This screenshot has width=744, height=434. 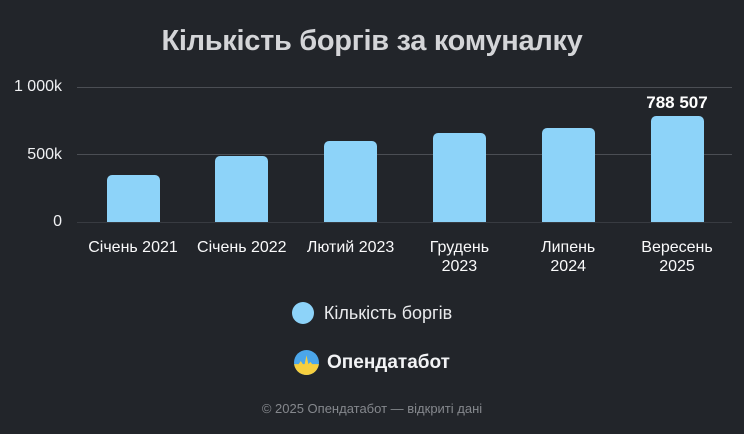 I want to click on x-axis-tick-label: Січень 2022, so click(x=242, y=247).